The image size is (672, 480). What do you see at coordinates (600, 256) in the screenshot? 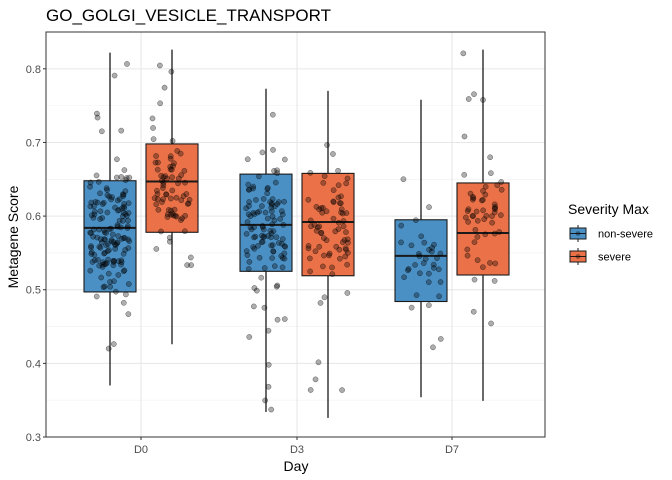
I see `legend-item-severe: severe` at bounding box center [600, 256].